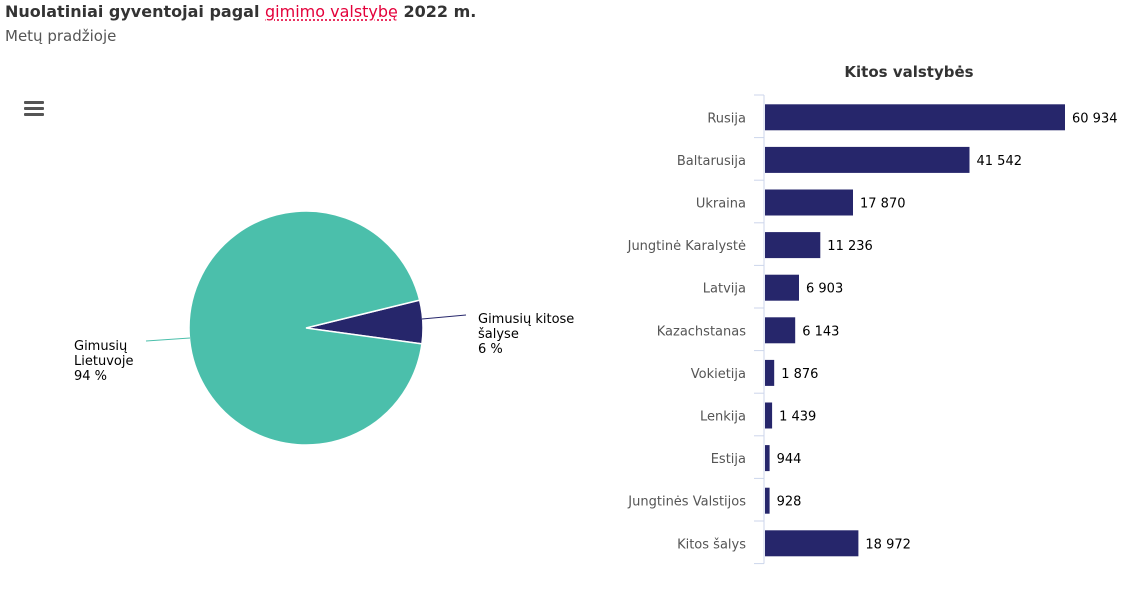  Describe the element at coordinates (824, 289) in the screenshot. I see `bar-value-label: 6 903` at that location.